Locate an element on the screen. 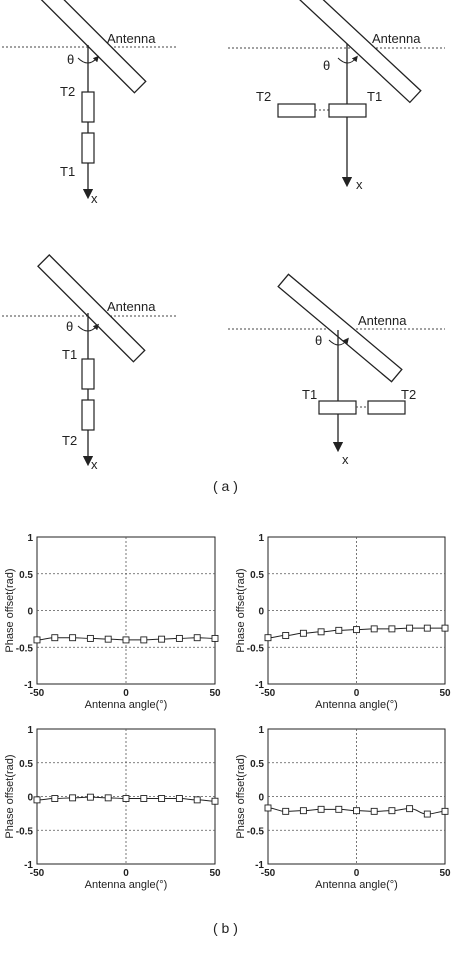 Image resolution: width=474 pixels, height=953 pixels. diagram-2: Antenna θ T2 T1 x is located at coordinates (336, 96).